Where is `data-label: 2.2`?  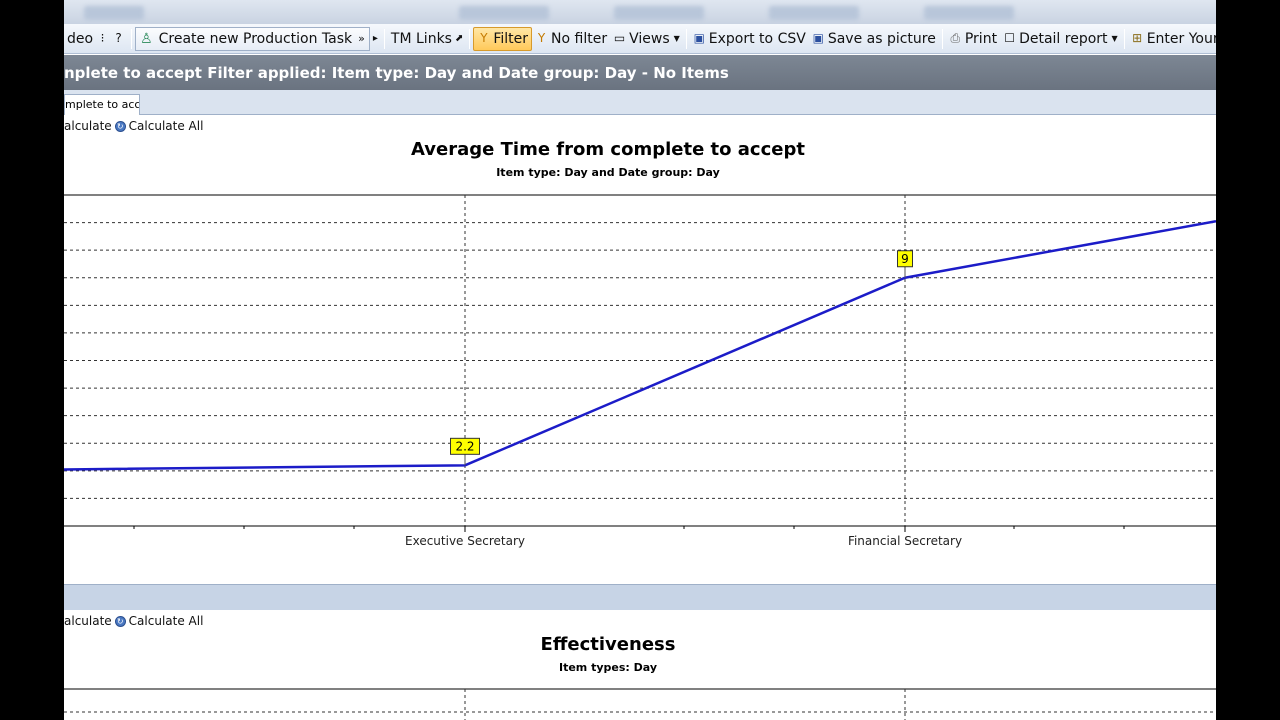 data-label: 2.2 is located at coordinates (464, 446).